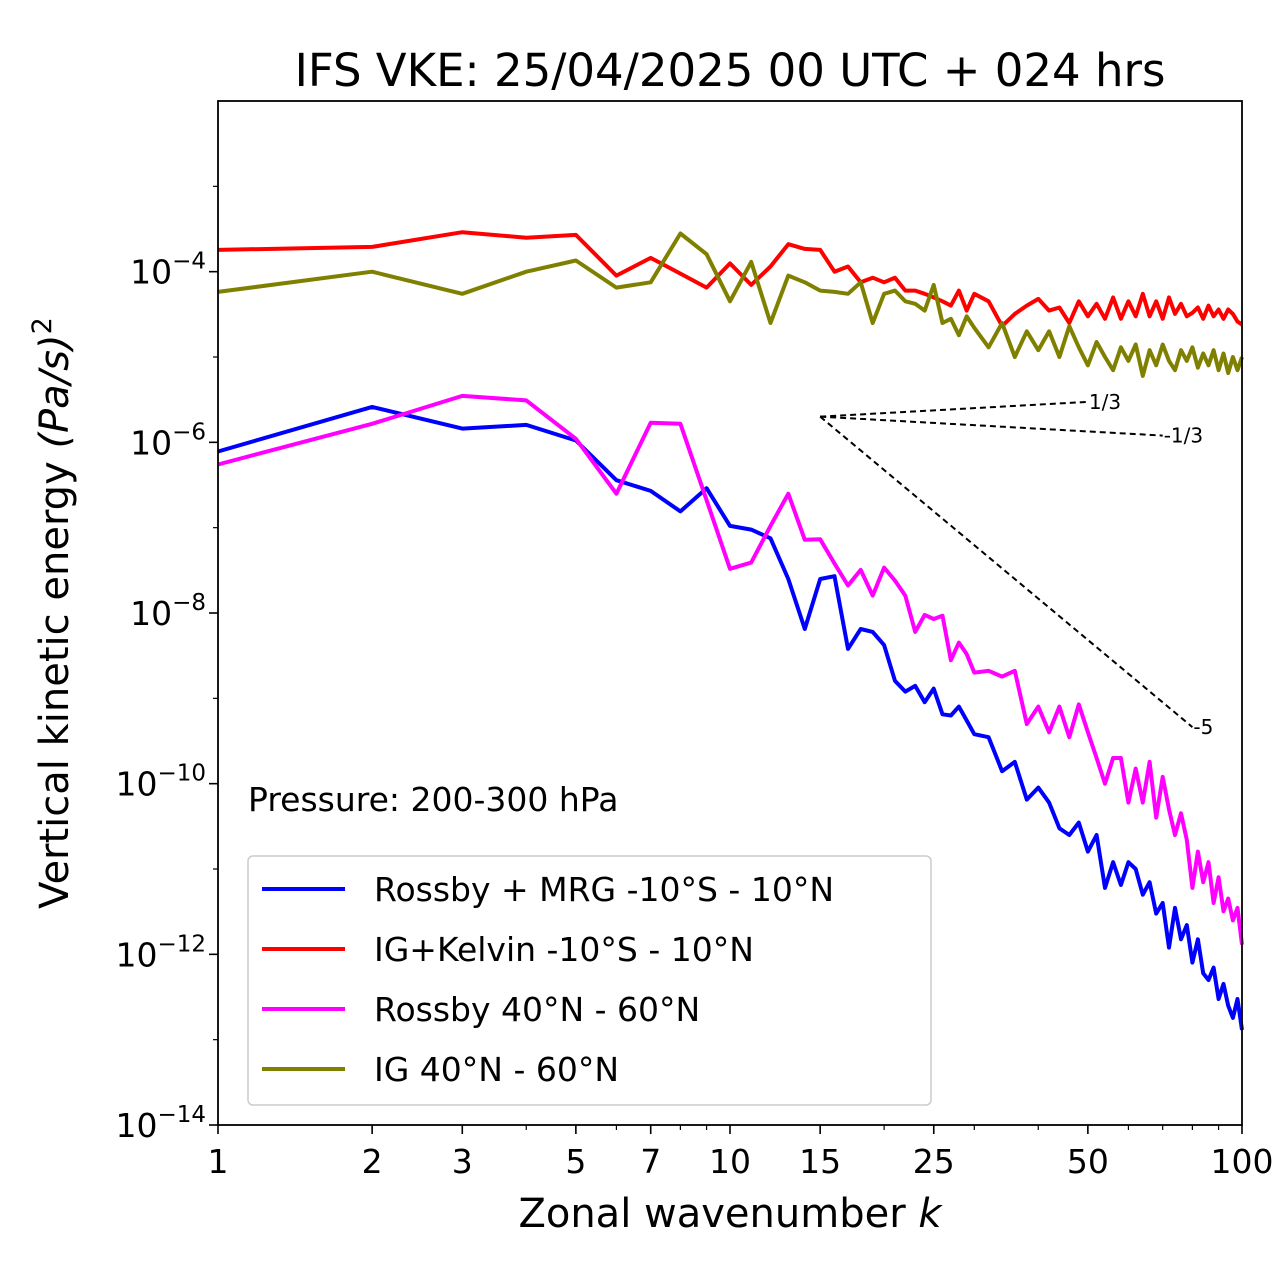 The height and width of the screenshot is (1288, 1280). Describe the element at coordinates (1088, 1161) in the screenshot. I see `x-tick-label: 50` at that location.